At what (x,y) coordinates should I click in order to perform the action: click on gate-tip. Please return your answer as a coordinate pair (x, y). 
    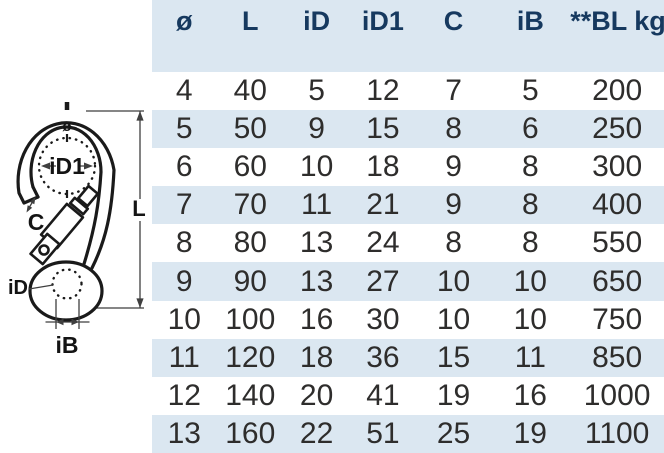
    Looking at the image, I should click on (88, 196).